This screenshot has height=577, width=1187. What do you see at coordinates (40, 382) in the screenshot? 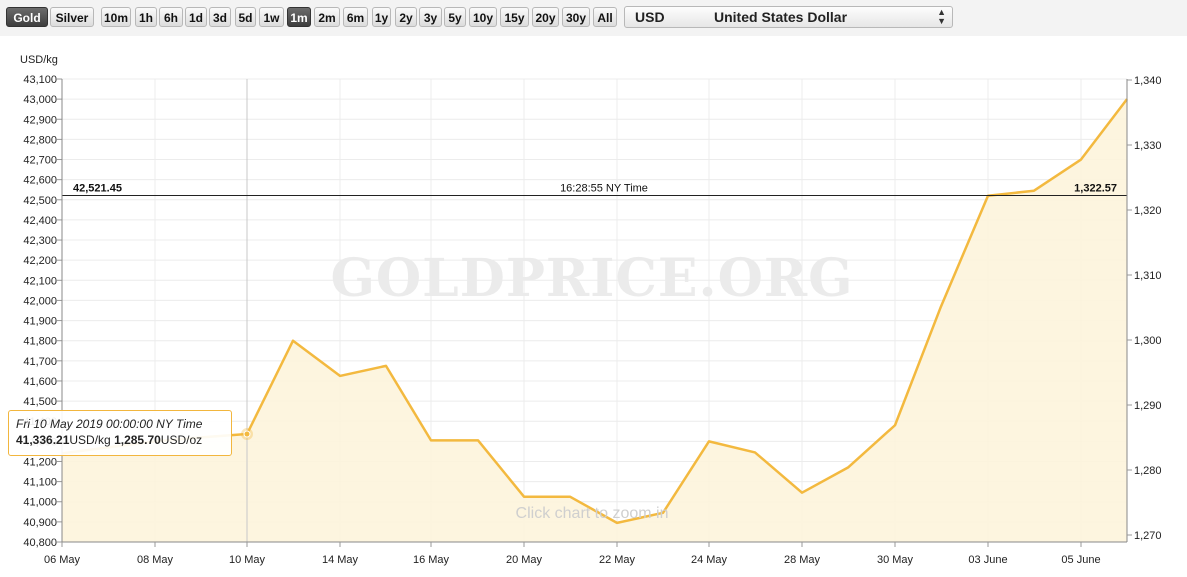
I see `y-tick-label: 41,600` at bounding box center [40, 382].